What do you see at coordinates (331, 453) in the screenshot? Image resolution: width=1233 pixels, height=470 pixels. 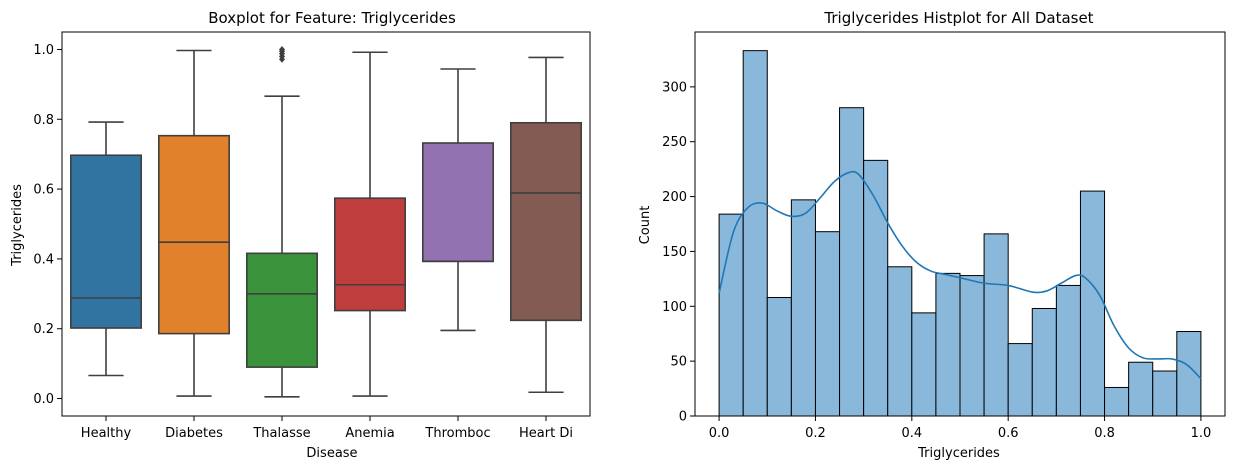 I see `boxplot-xlabel: Disease` at bounding box center [331, 453].